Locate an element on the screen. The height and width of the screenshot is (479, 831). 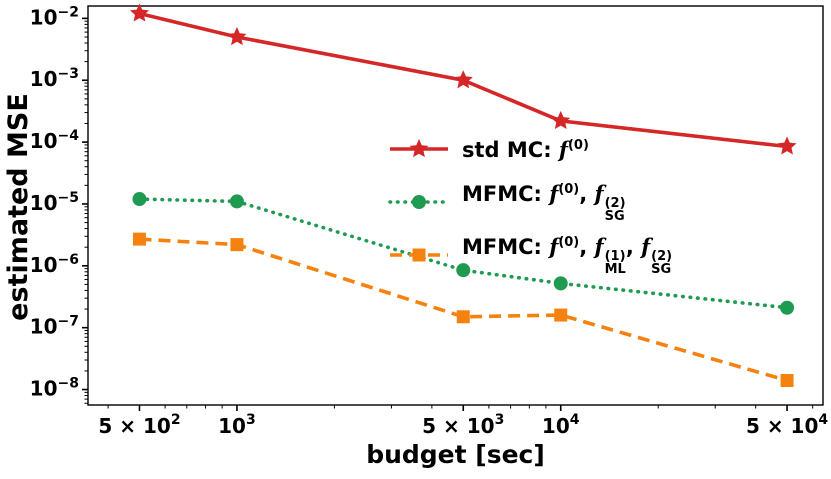
legend-sample-std-mc is located at coordinates (419, 148).